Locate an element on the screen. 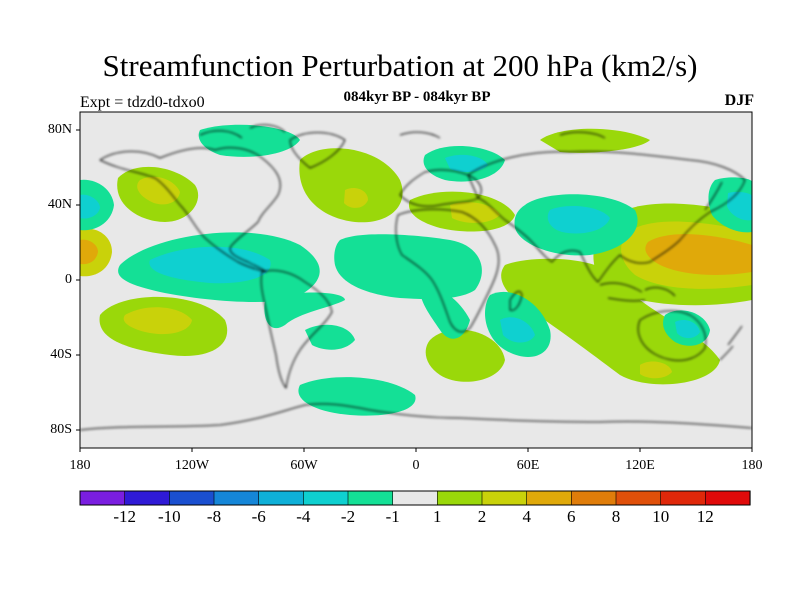 This screenshot has width=800, height=600. anomaly-neg-australia-core is located at coordinates (687, 329).